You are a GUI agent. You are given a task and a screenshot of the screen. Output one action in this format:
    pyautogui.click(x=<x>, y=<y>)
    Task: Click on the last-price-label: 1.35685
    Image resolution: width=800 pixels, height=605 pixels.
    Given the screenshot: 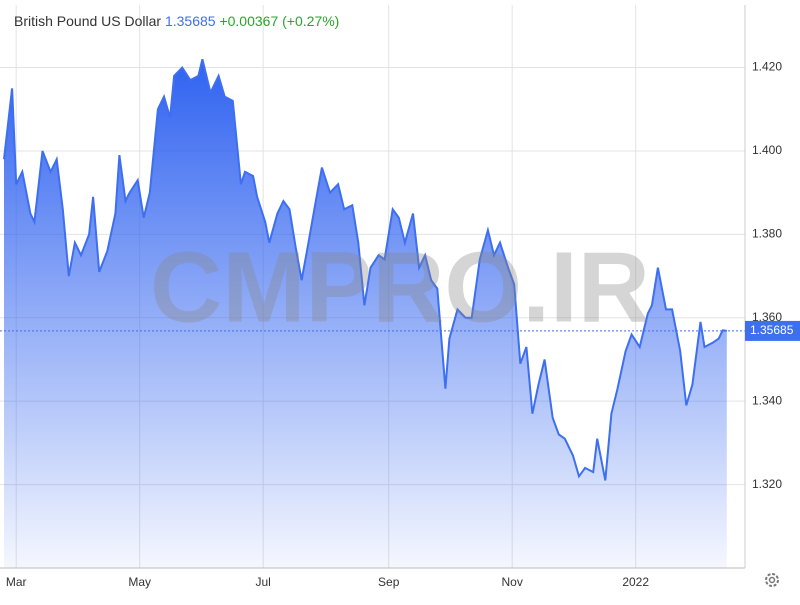 What is the action you would take?
    pyautogui.click(x=772, y=330)
    